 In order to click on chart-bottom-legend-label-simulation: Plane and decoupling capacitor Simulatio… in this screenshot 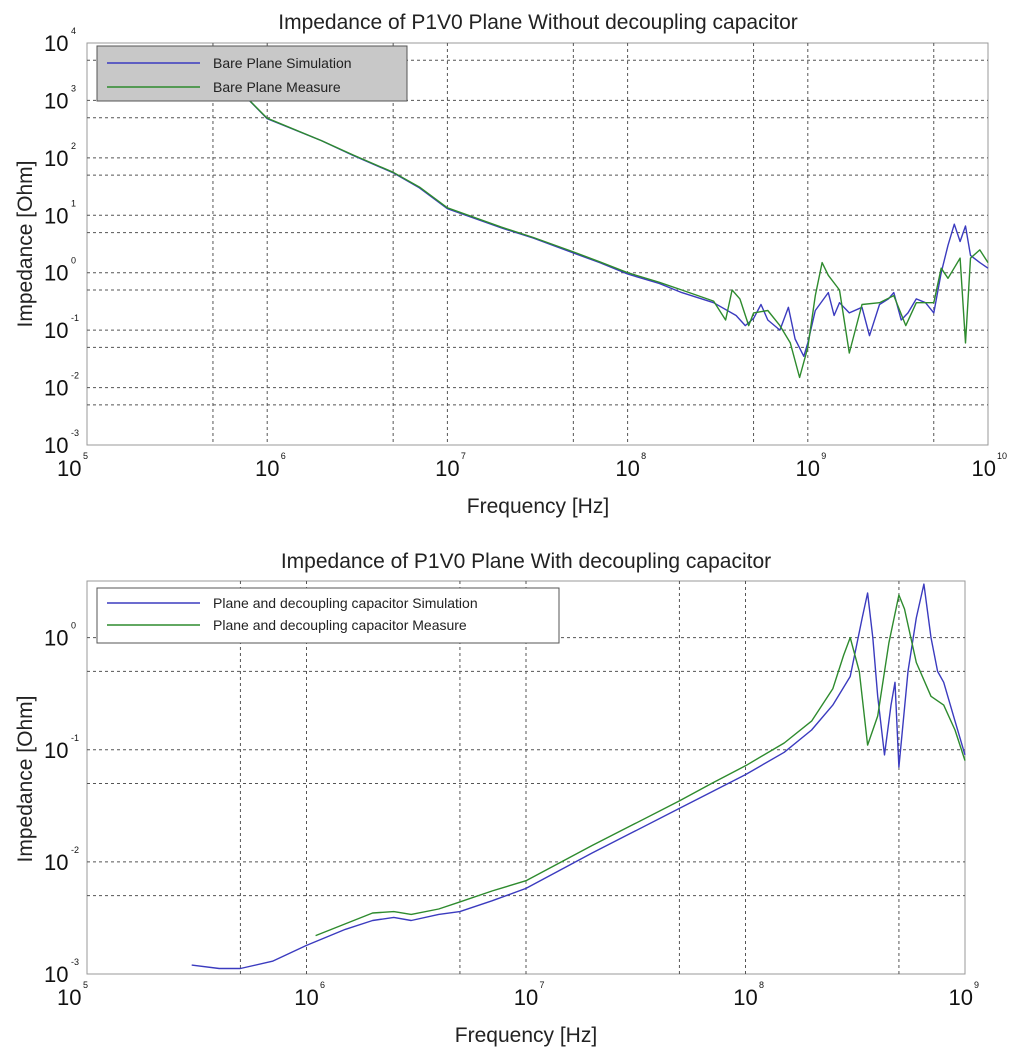, I will do `click(345, 603)`.